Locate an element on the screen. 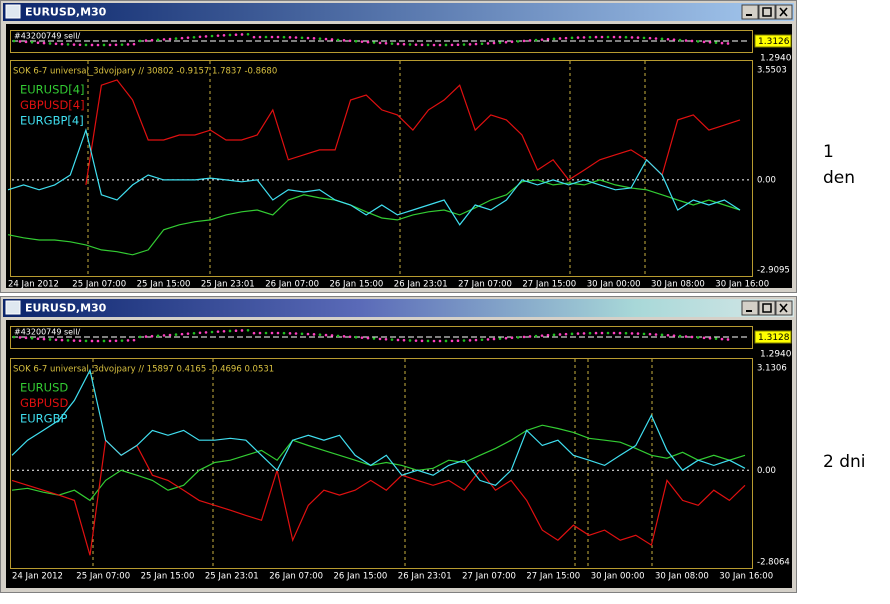 Image resolution: width=890 pixels, height=604 pixels. x-tick-label: 26 Jan 15:00 is located at coordinates (357, 285).